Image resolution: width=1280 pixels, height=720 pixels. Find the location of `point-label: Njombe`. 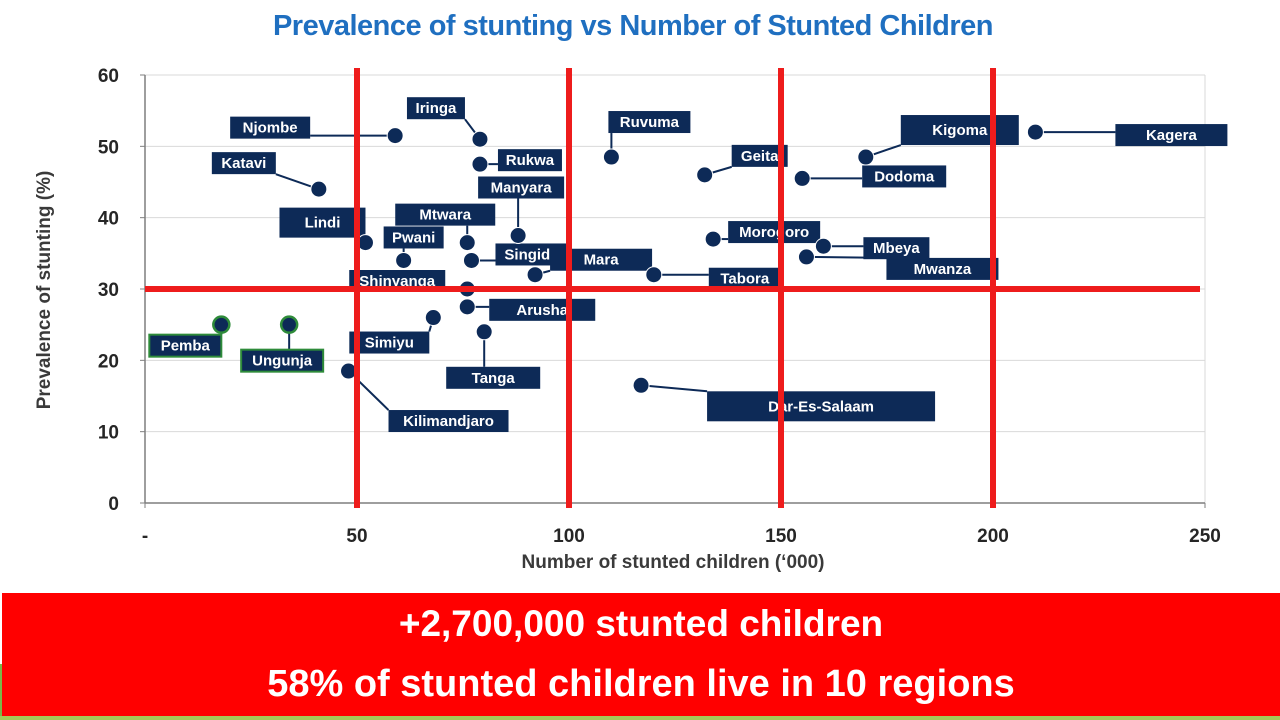

point-label: Njombe is located at coordinates (270, 128).